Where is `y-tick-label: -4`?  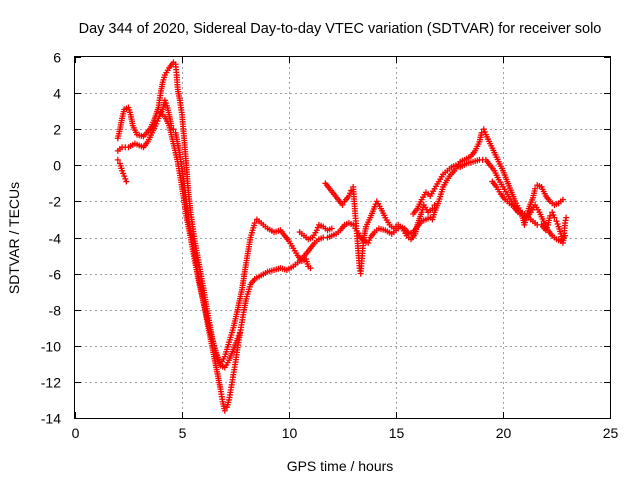
y-tick-label: -4 is located at coordinates (55, 239).